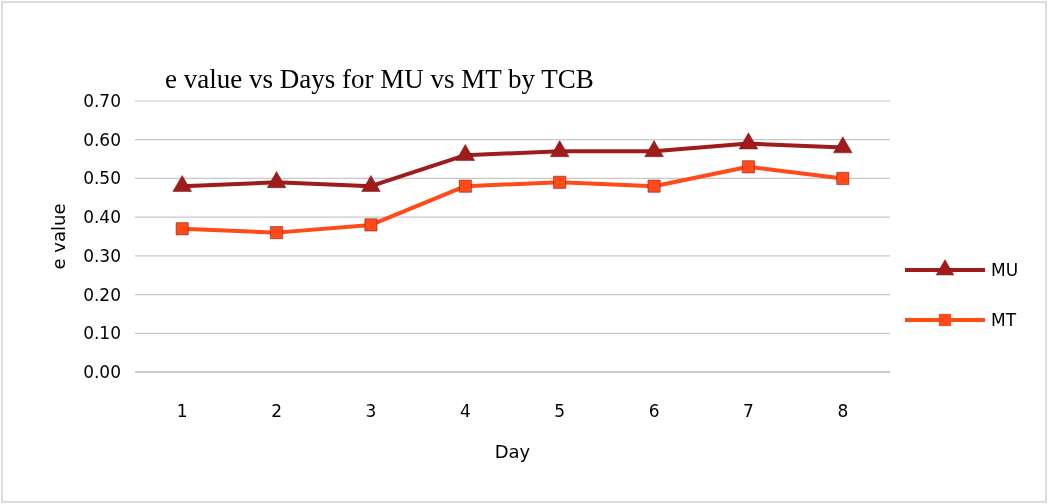 This screenshot has height=504, width=1048. Describe the element at coordinates (748, 411) in the screenshot. I see `x-tick-label: 7` at that location.